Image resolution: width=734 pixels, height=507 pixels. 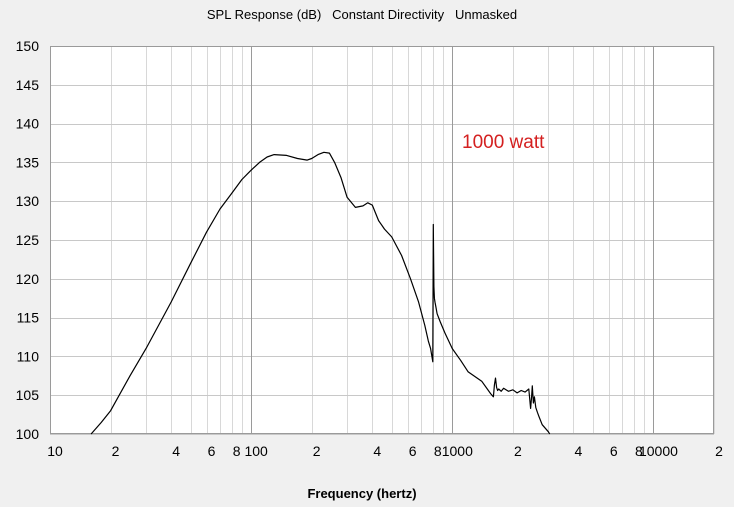 What do you see at coordinates (256, 451) in the screenshot?
I see `x-tick-label: 100` at bounding box center [256, 451].